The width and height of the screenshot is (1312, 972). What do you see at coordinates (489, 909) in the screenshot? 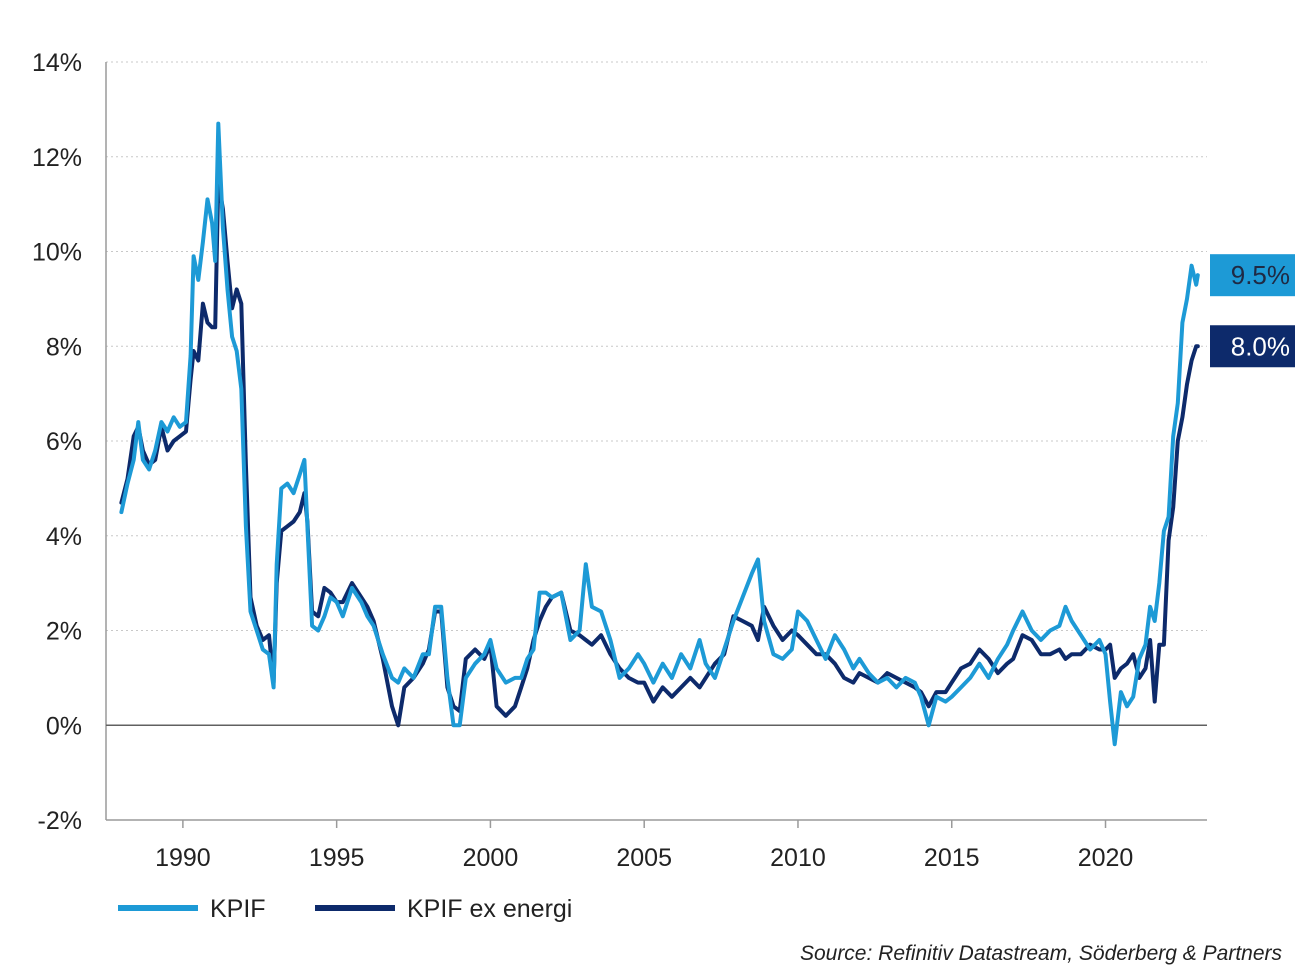
I see `legend-label: KPIF ex energi` at bounding box center [489, 909].